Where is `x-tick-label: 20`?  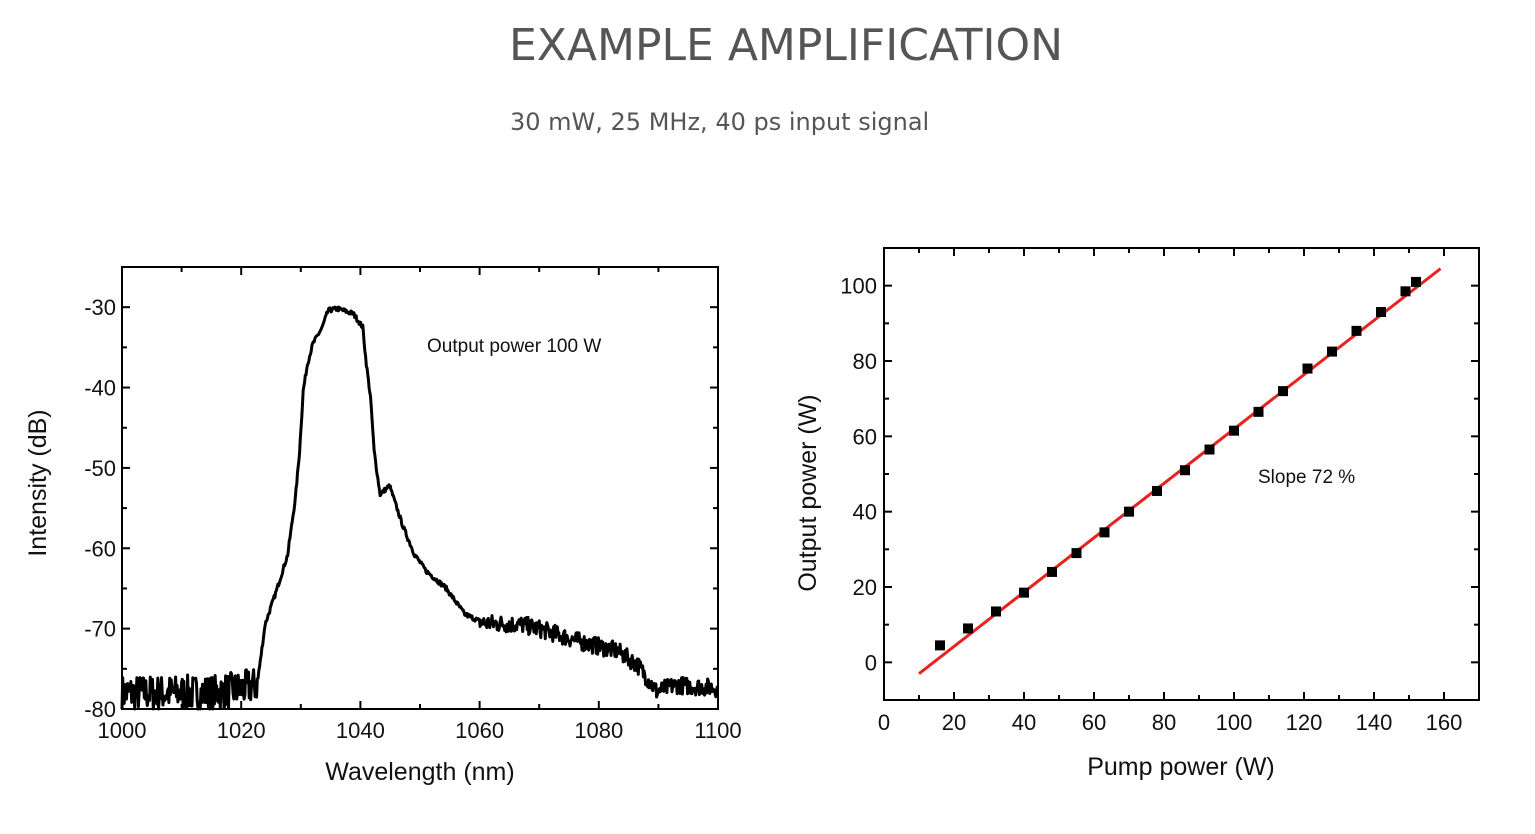 x-tick-label: 20 is located at coordinates (954, 722).